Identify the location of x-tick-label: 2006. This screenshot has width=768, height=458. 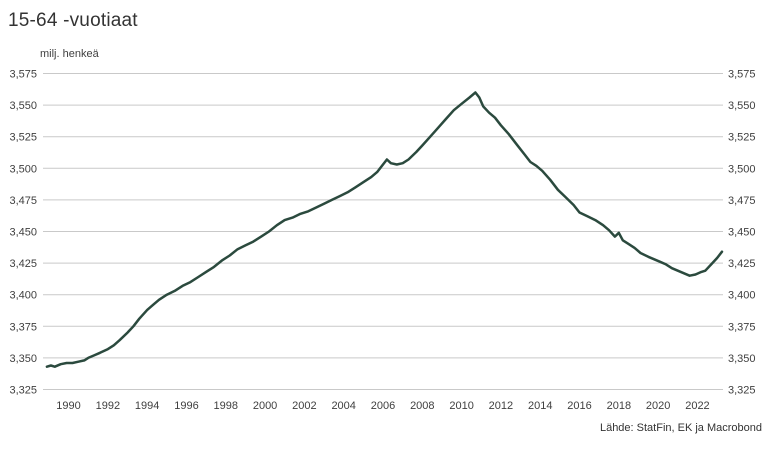
(383, 406).